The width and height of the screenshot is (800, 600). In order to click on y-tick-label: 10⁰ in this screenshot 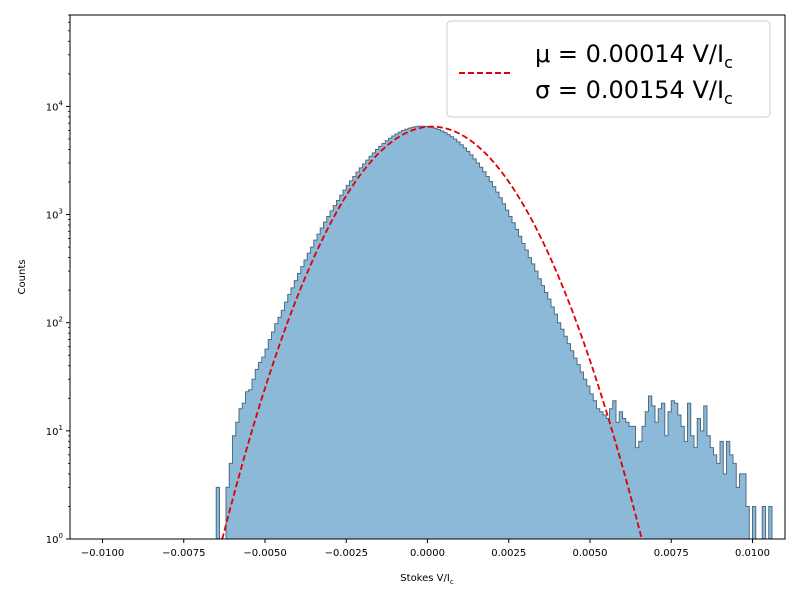, I will do `click(54, 539)`.